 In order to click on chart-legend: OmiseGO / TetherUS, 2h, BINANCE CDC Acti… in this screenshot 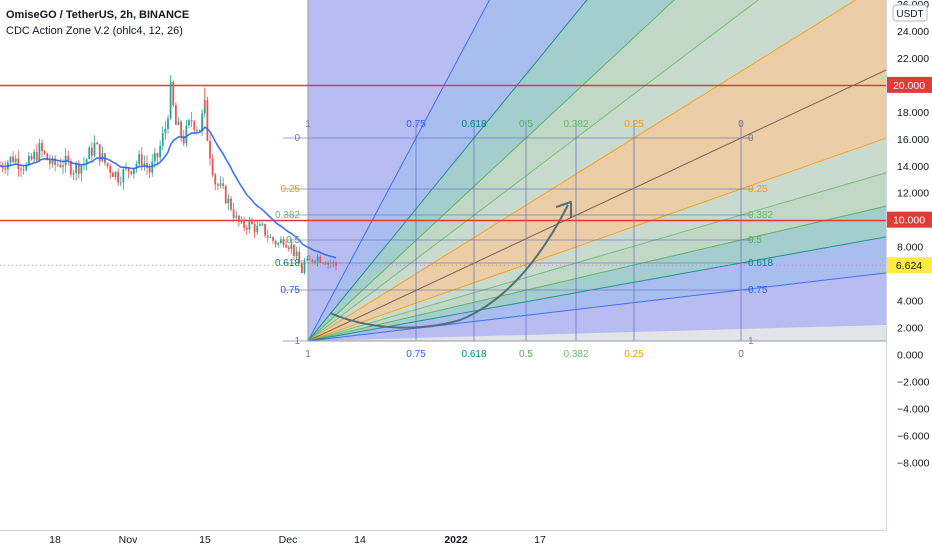, I will do `click(97, 23)`.